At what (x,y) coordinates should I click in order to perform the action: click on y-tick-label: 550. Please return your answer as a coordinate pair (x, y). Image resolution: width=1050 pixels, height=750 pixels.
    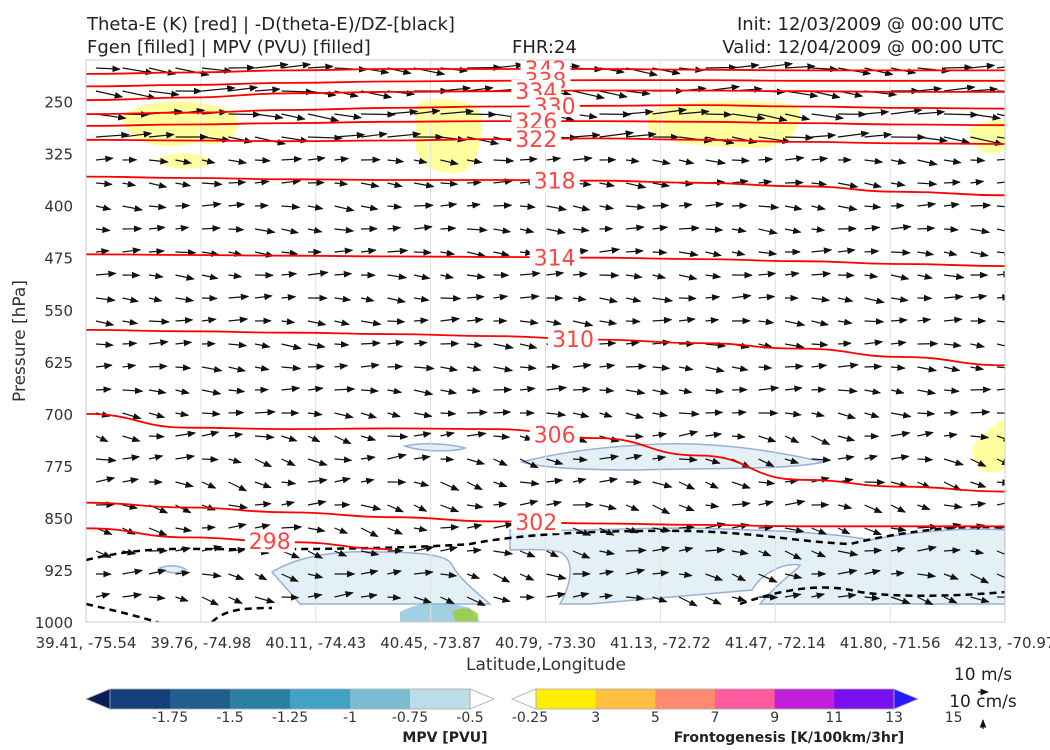
    Looking at the image, I should click on (58, 311).